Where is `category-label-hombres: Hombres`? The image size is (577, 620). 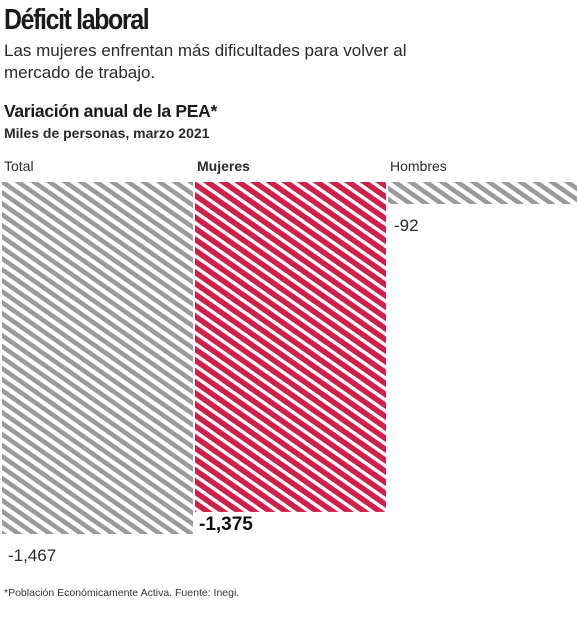
category-label-hombres: Hombres is located at coordinates (418, 166).